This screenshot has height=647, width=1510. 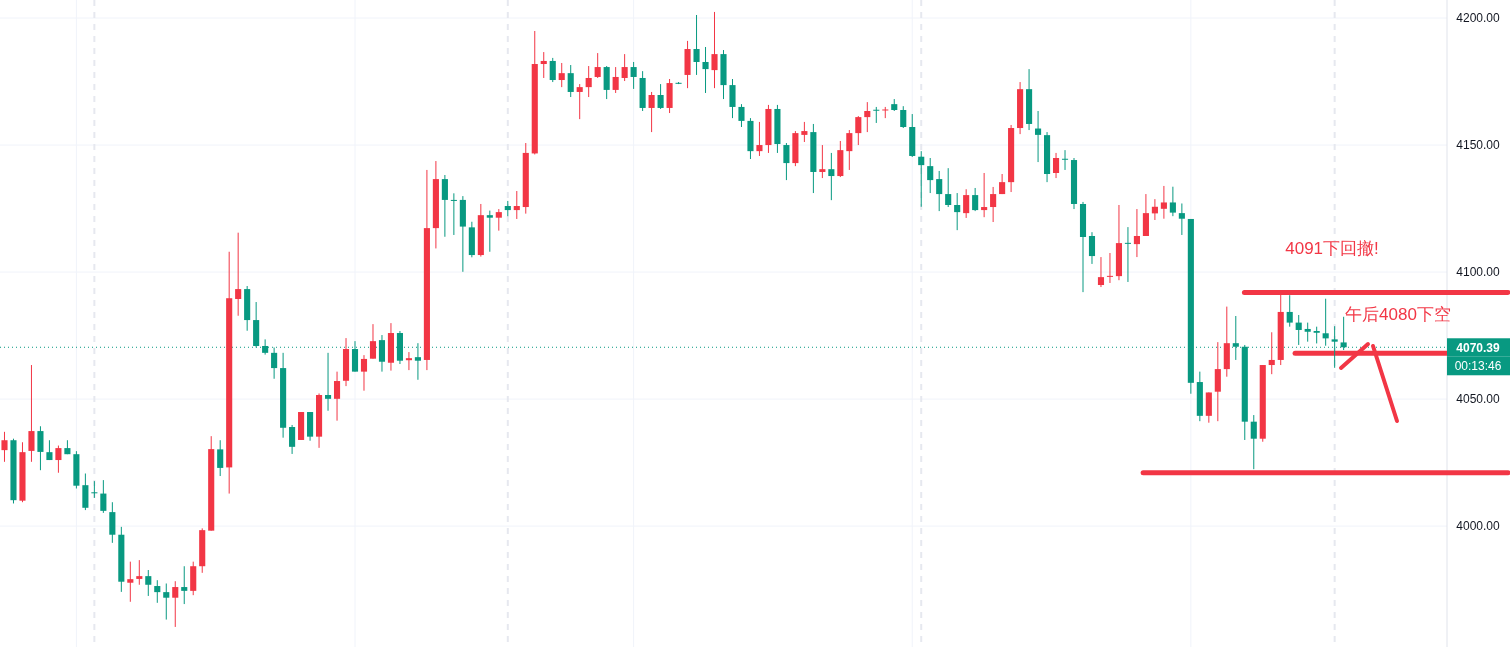 I want to click on y-tick-label: 4050.00, so click(x=1478, y=399).